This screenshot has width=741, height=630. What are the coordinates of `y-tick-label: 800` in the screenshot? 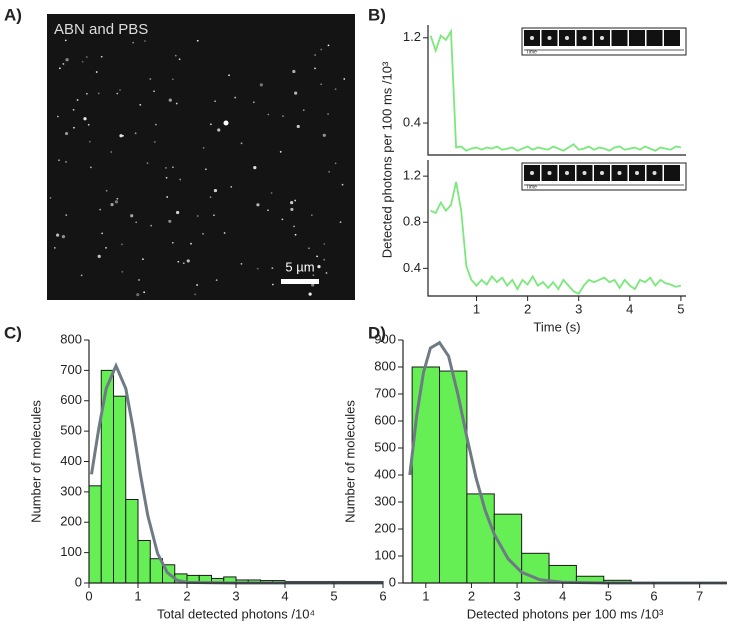 It's located at (71, 338).